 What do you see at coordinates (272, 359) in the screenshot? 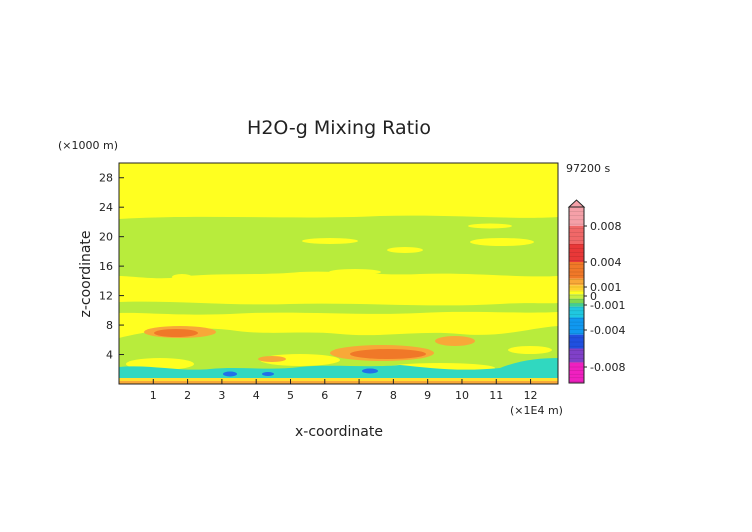
I see `orange-blob-small` at bounding box center [272, 359].